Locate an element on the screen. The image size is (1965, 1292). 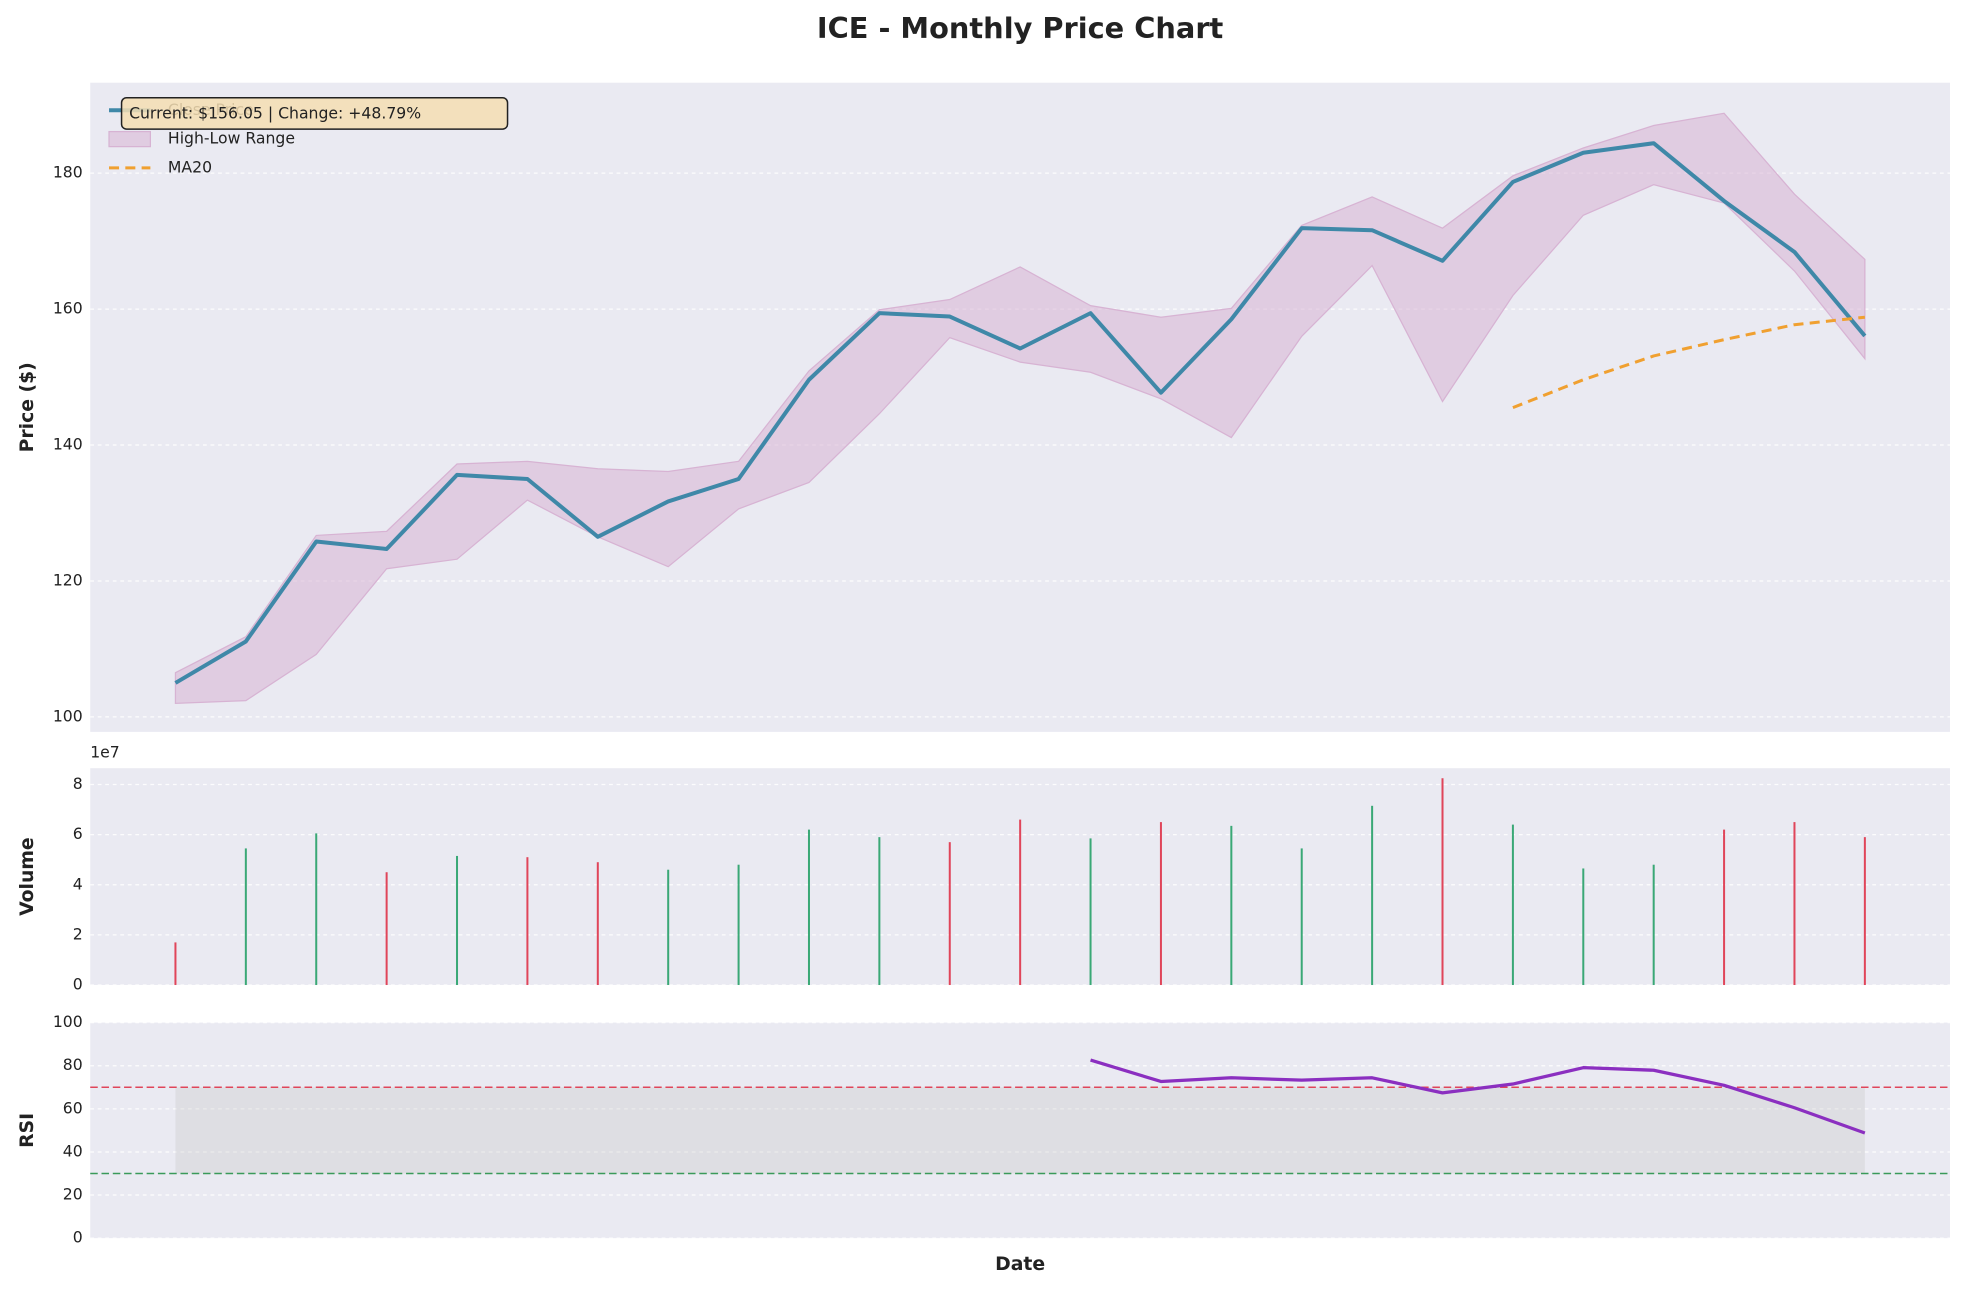
y-tick-label: 60 is located at coordinates (73, 1107).